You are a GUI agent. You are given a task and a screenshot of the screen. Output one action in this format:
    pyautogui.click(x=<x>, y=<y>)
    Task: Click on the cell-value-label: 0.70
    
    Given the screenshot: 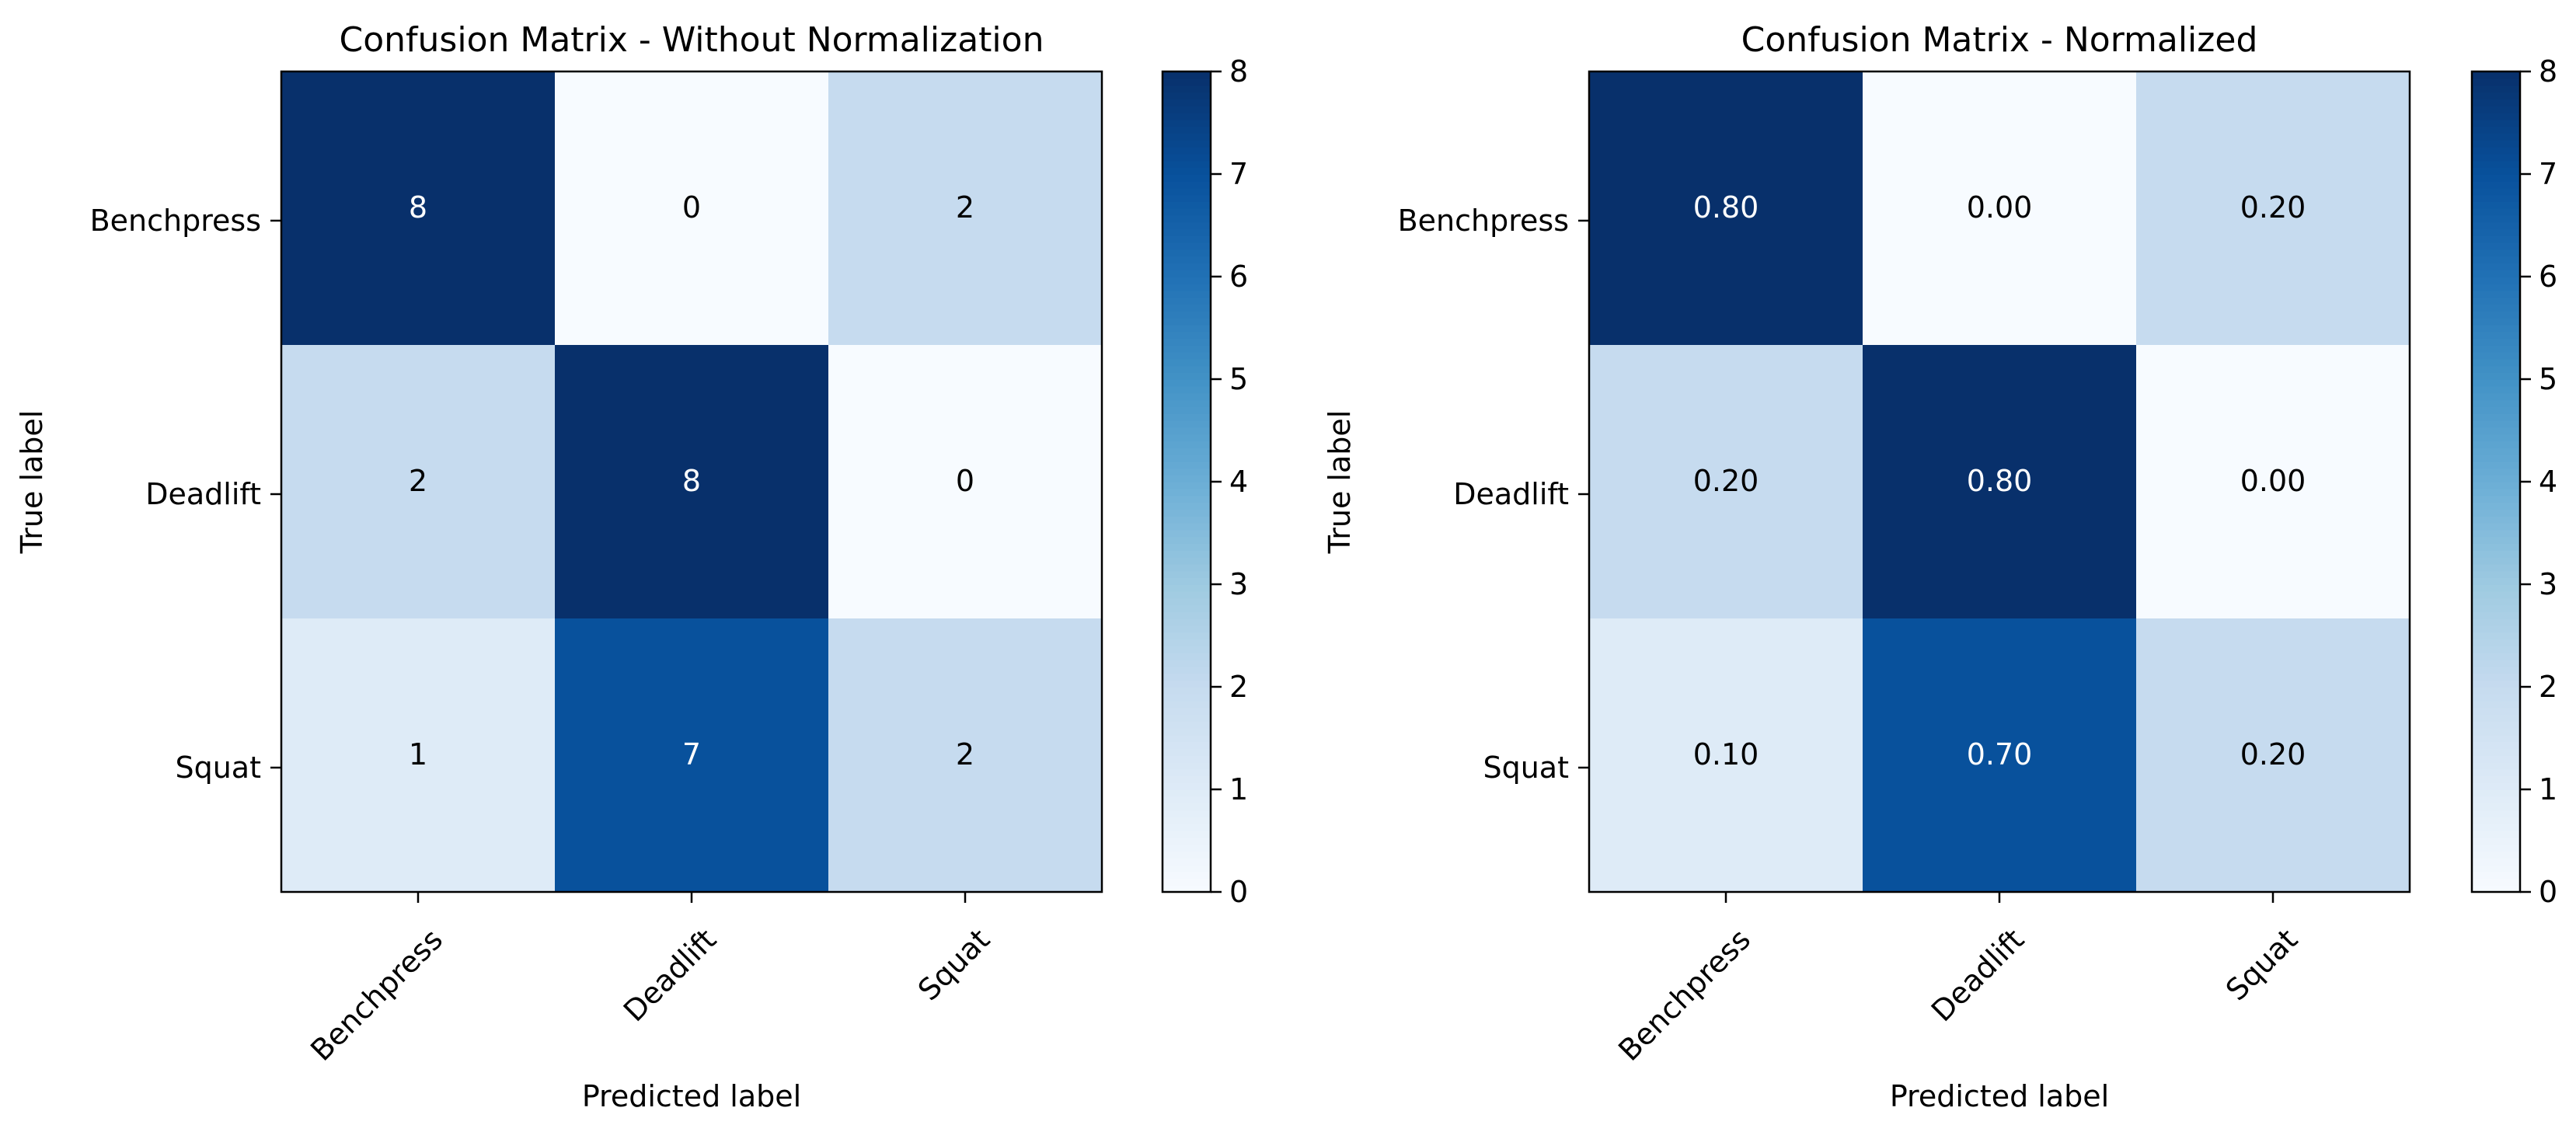 What is the action you would take?
    pyautogui.click(x=2000, y=754)
    